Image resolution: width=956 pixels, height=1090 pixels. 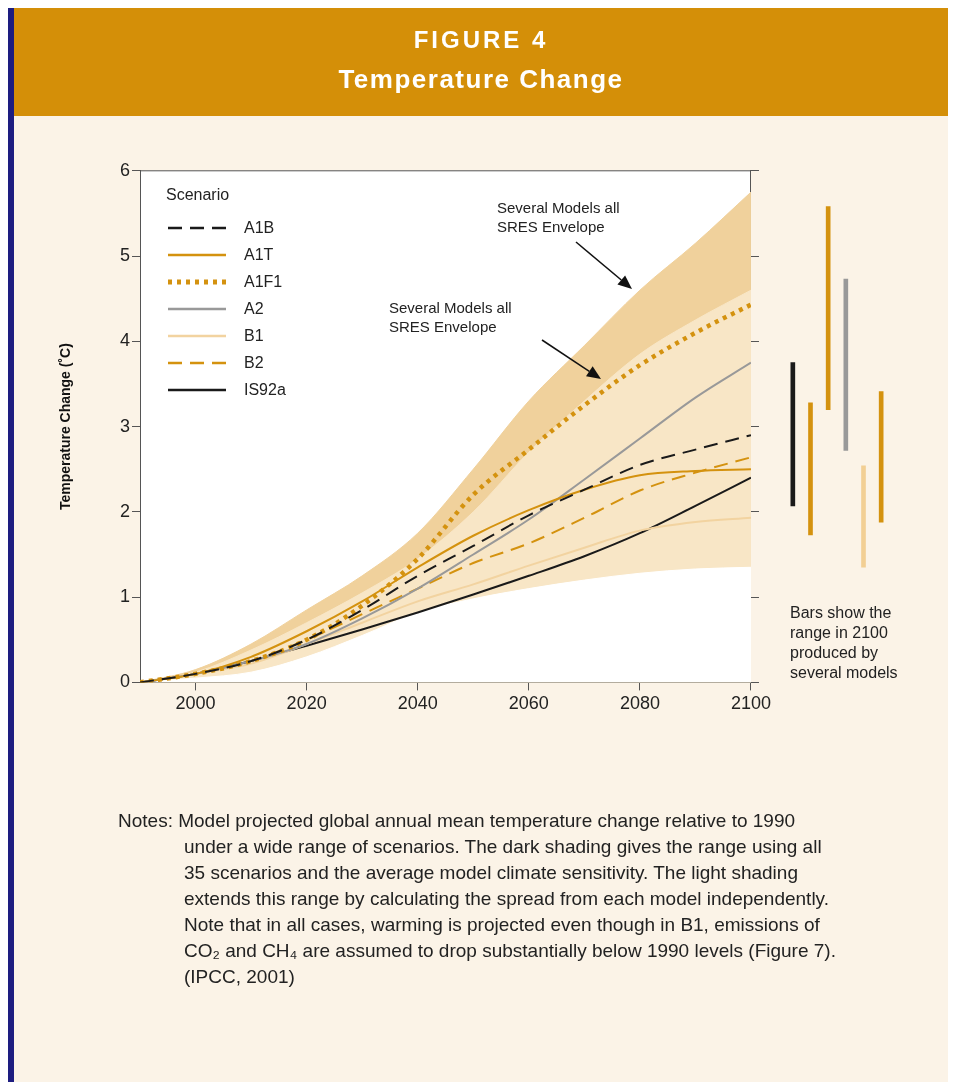 What do you see at coordinates (124, 596) in the screenshot?
I see `y-tick-label: 1` at bounding box center [124, 596].